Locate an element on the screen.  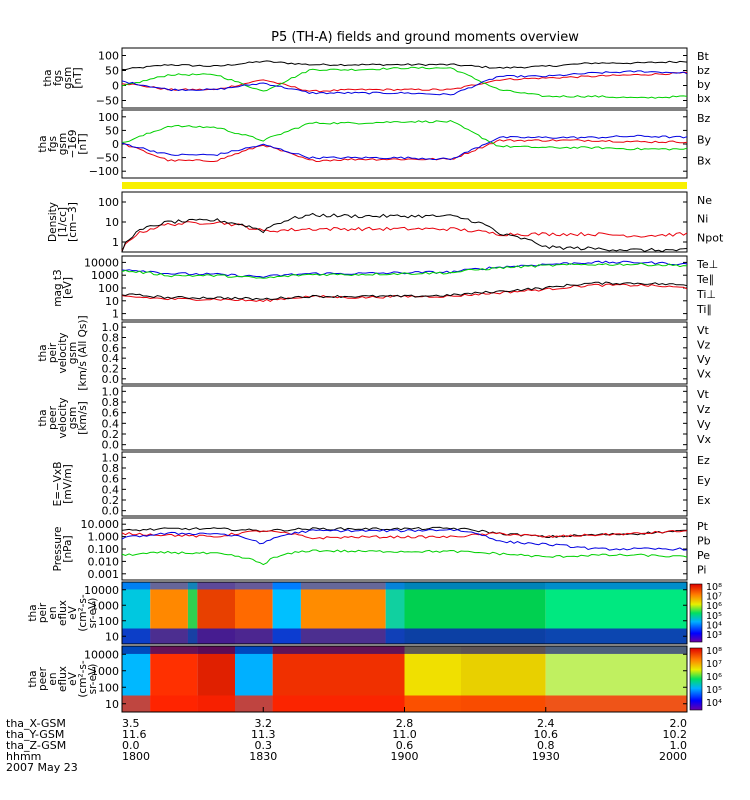
series-ni is located at coordinates (404, 232).